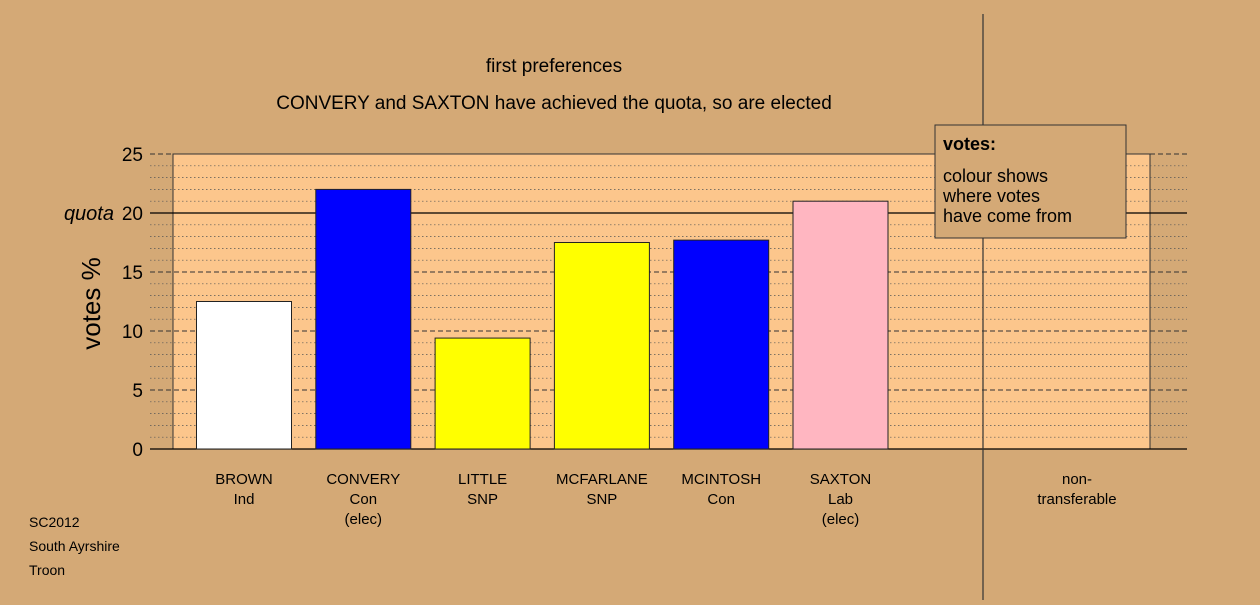 Image resolution: width=1260 pixels, height=605 pixels. What do you see at coordinates (721, 479) in the screenshot?
I see `category-label: MCINTOSH` at bounding box center [721, 479].